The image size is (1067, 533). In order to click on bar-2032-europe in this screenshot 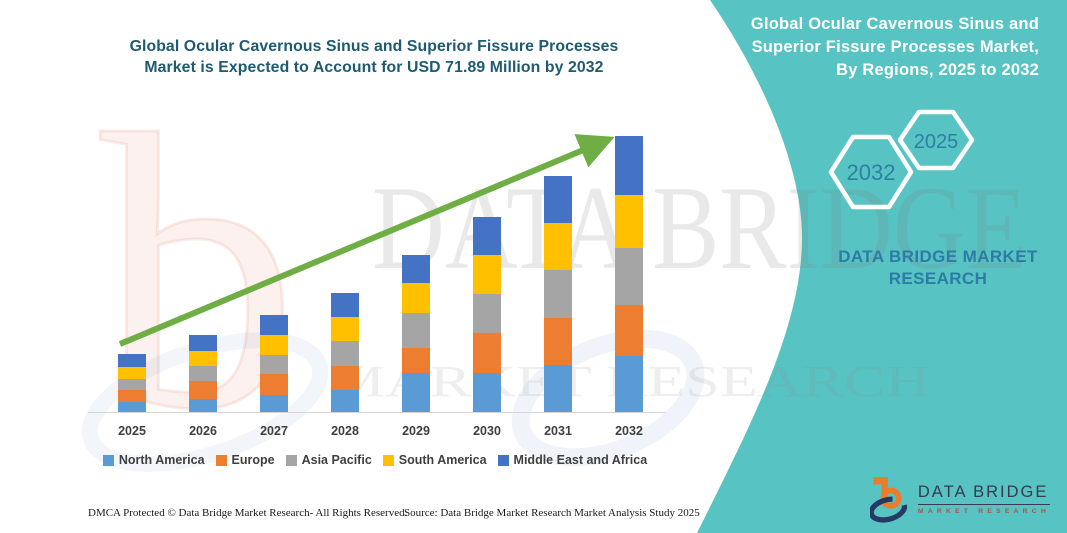, I will do `click(629, 330)`.